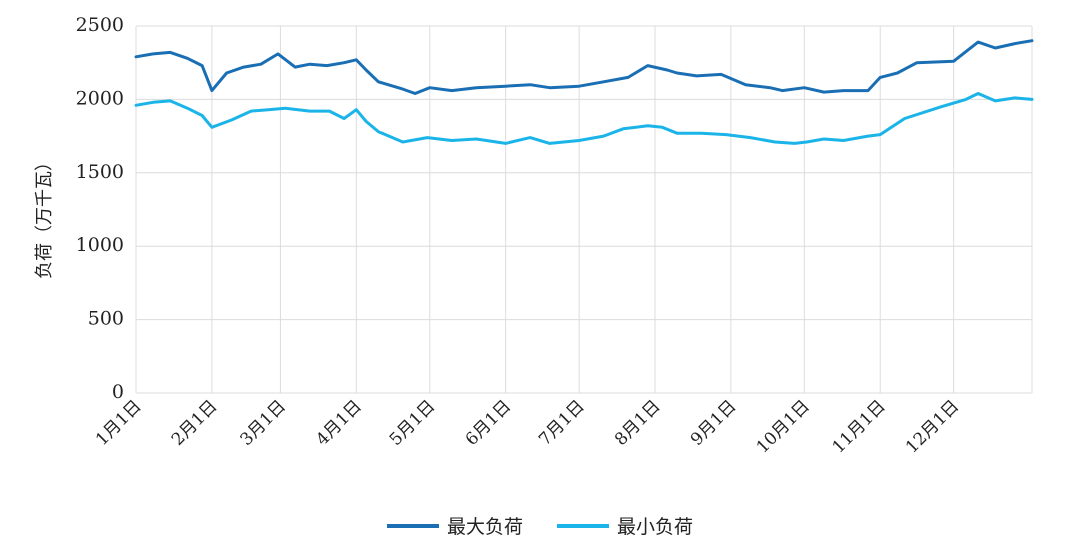  What do you see at coordinates (932, 426) in the screenshot?
I see `x-tick-label: 12月1日` at bounding box center [932, 426].